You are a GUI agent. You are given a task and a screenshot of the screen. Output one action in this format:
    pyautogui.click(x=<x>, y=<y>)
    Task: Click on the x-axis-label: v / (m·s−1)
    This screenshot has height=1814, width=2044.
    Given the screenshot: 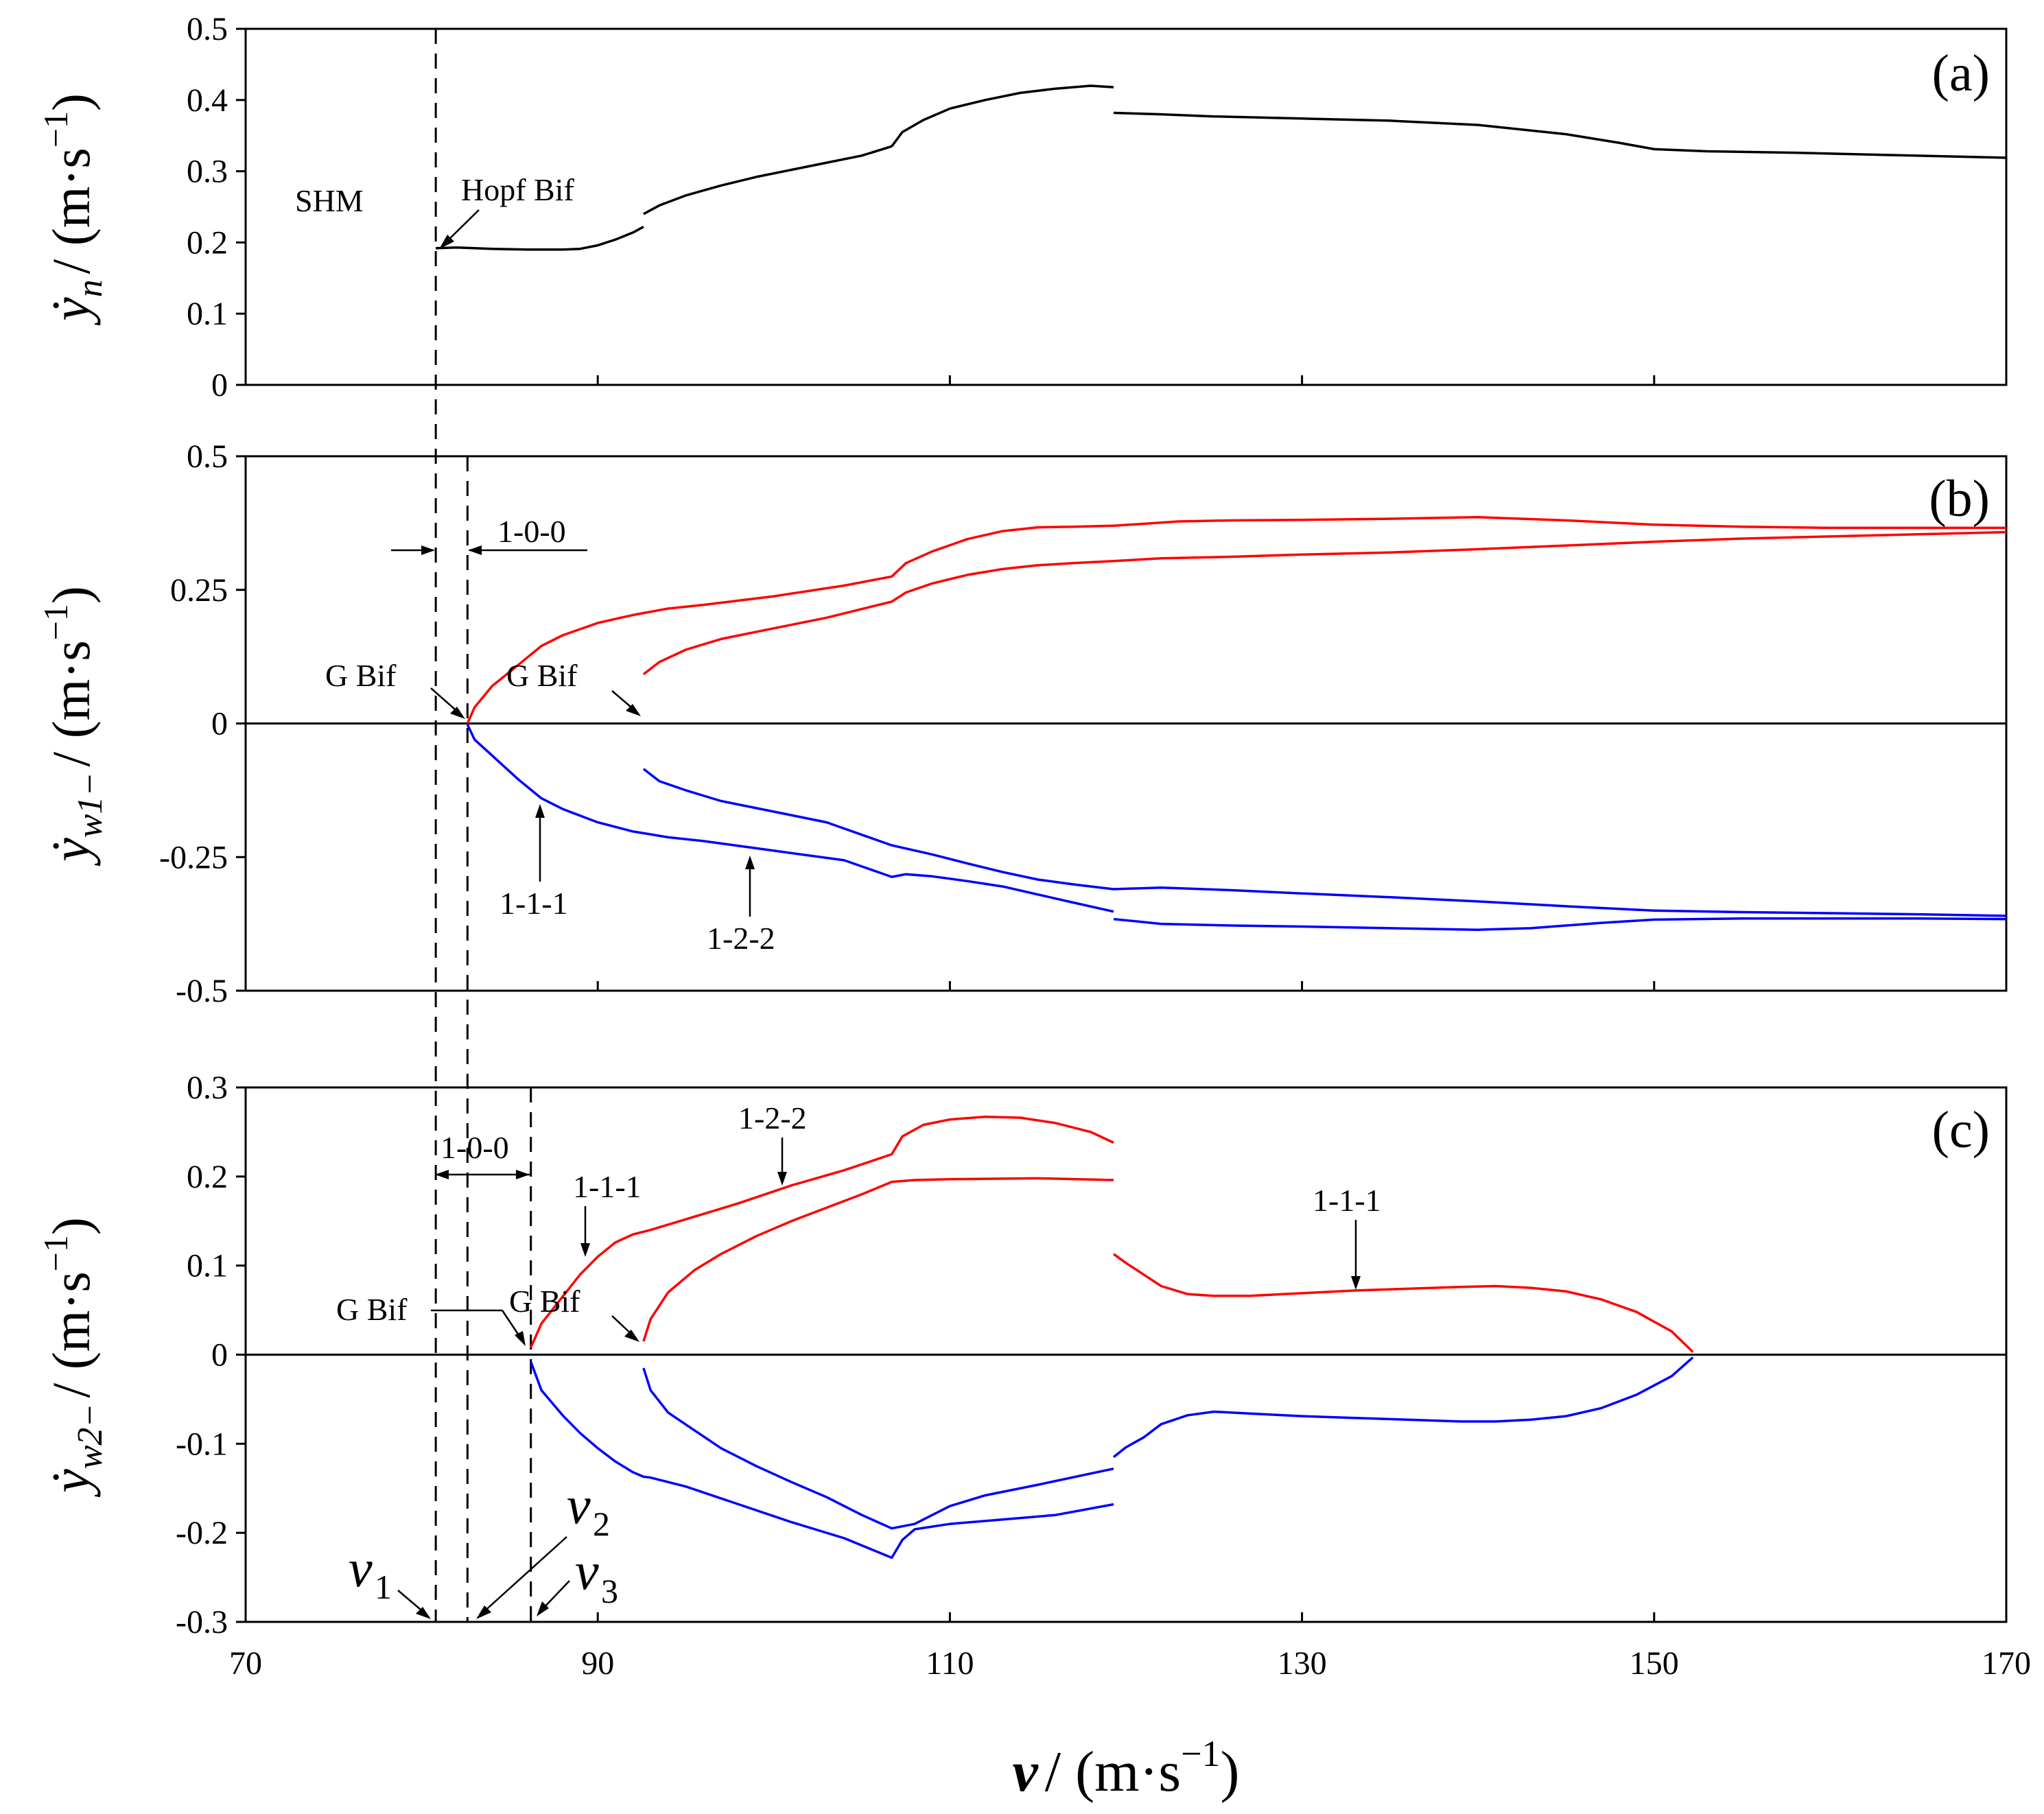 What is the action you would take?
    pyautogui.click(x=1125, y=1768)
    